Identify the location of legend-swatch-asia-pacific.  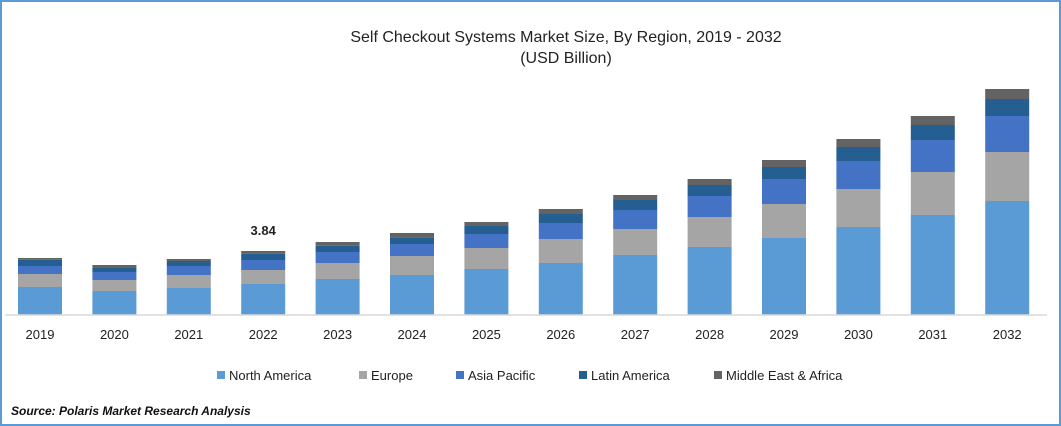
(460, 375).